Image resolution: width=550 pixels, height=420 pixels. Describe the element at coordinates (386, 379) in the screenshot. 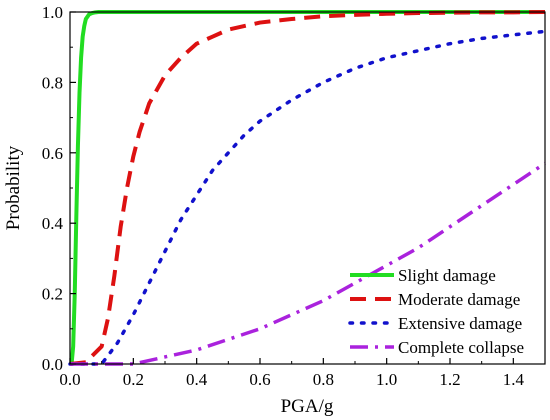

I see `x-tick-label: 1.0` at that location.